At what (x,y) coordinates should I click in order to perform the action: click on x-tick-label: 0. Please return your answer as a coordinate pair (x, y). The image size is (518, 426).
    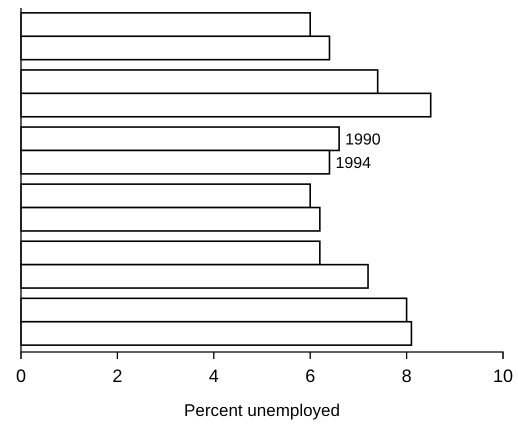
    Looking at the image, I should click on (21, 376).